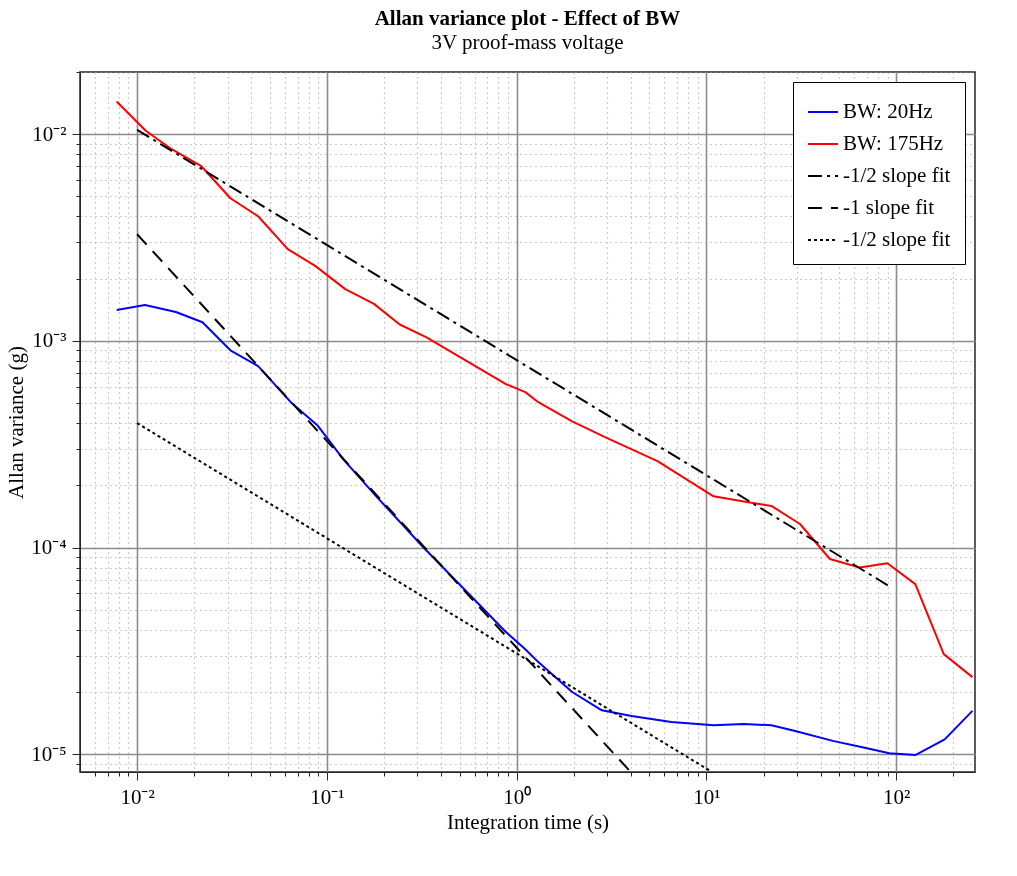 Image resolution: width=1017 pixels, height=876 pixels. What do you see at coordinates (897, 796) in the screenshot?
I see `x-tick-label: 10²` at bounding box center [897, 796].